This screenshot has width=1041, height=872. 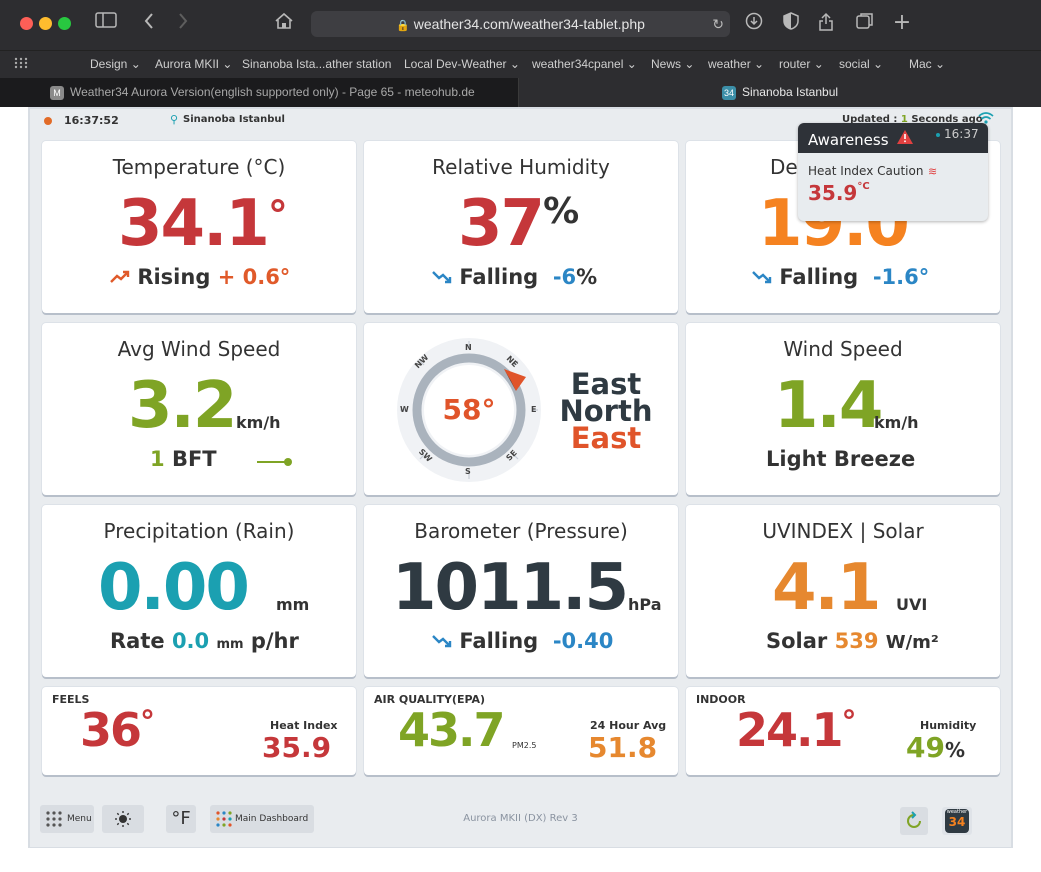 I want to click on sun-icon, so click(x=123, y=820).